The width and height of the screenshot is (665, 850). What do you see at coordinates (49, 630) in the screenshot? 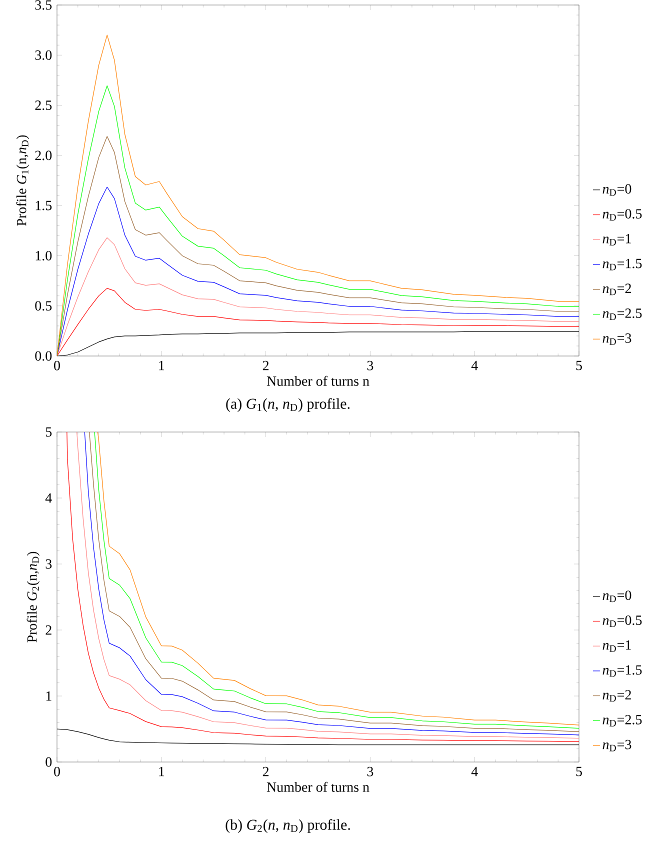
I see `y-tick-label: 2` at bounding box center [49, 630].